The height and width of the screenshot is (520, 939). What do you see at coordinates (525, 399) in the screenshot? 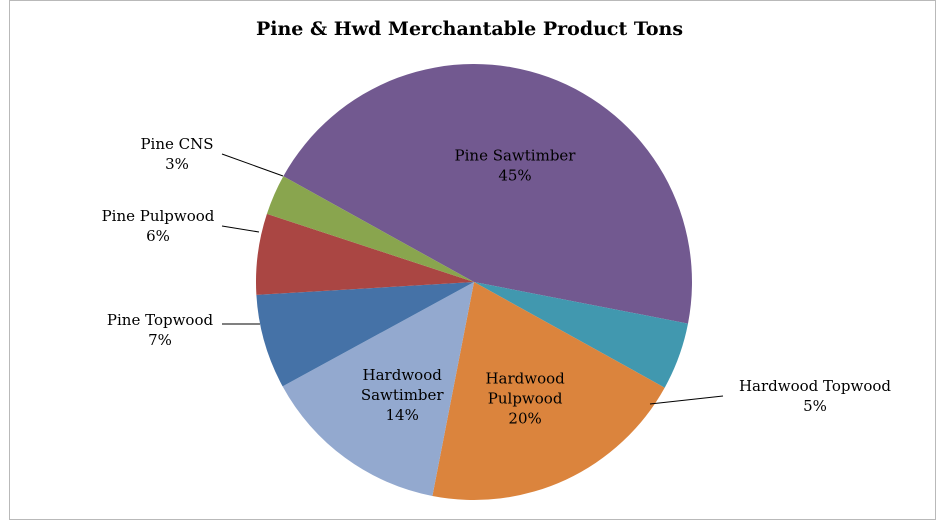
I see `data-label-hardwood-pulpwood: Hardwood Pulpwood 20%` at bounding box center [525, 399].